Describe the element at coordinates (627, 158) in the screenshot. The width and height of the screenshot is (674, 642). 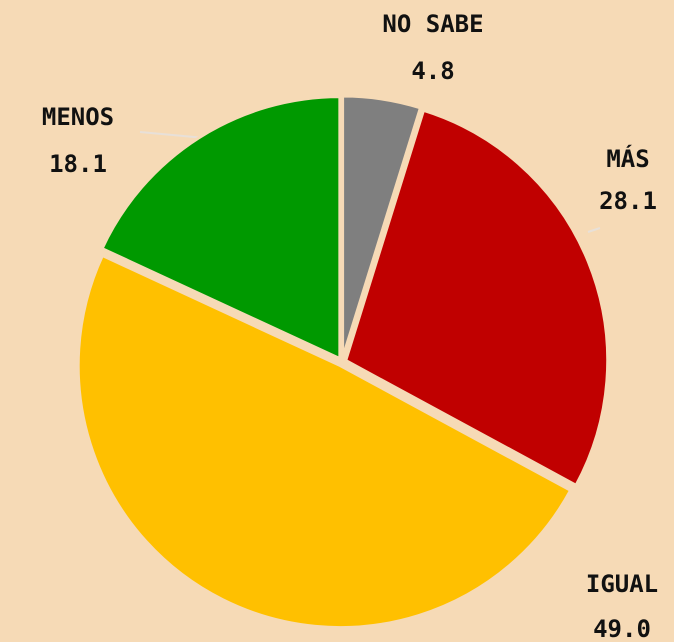
I see `slice-label: MÁS` at that location.